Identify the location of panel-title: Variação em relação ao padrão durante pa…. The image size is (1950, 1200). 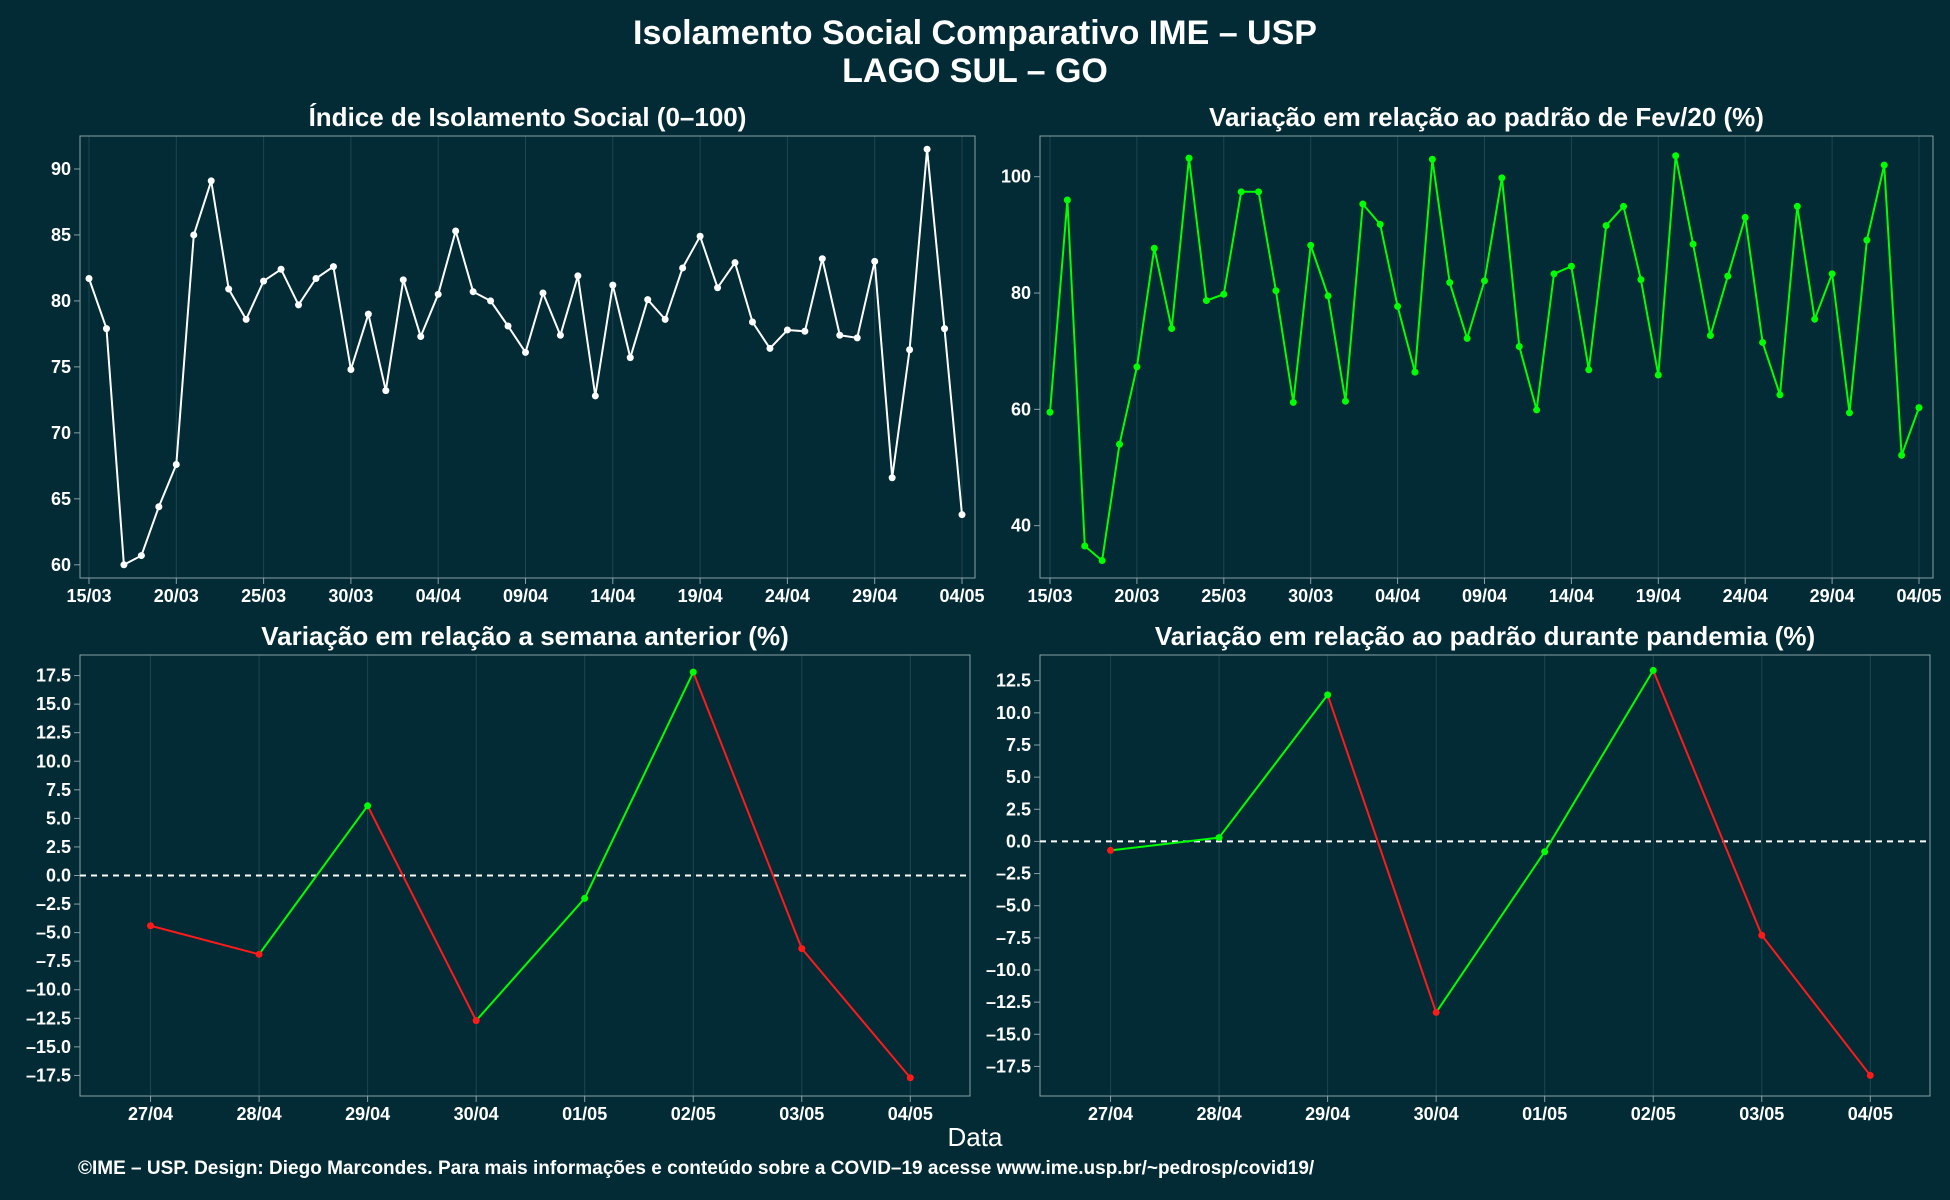
(1485, 636).